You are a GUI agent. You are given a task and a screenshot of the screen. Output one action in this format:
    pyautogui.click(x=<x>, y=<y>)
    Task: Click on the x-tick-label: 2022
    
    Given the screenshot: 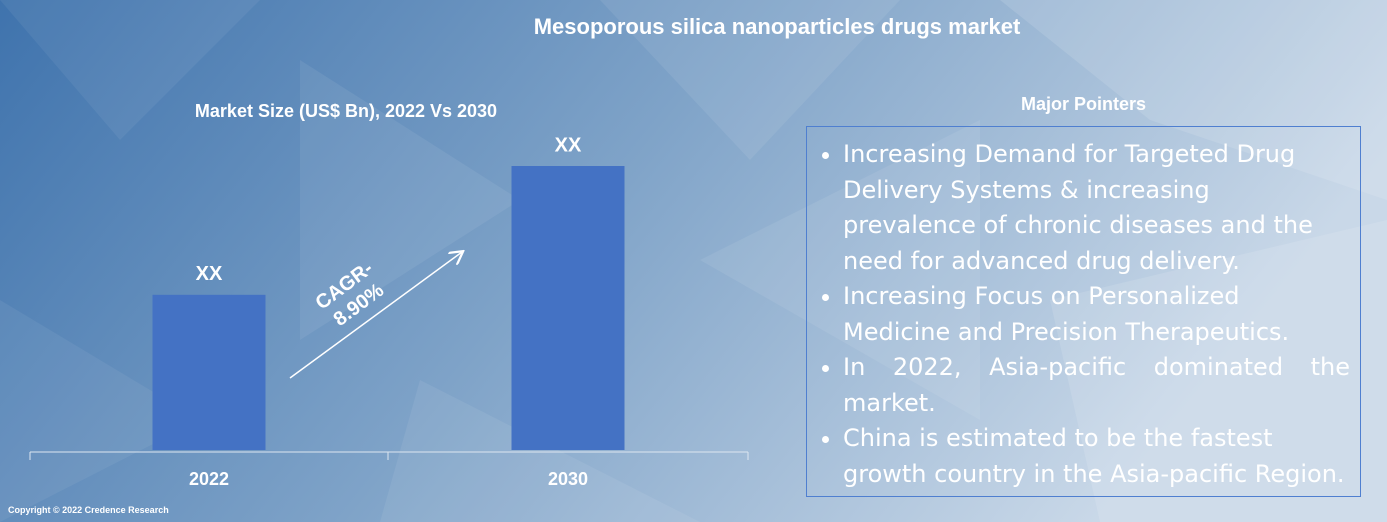 What is the action you would take?
    pyautogui.click(x=209, y=479)
    